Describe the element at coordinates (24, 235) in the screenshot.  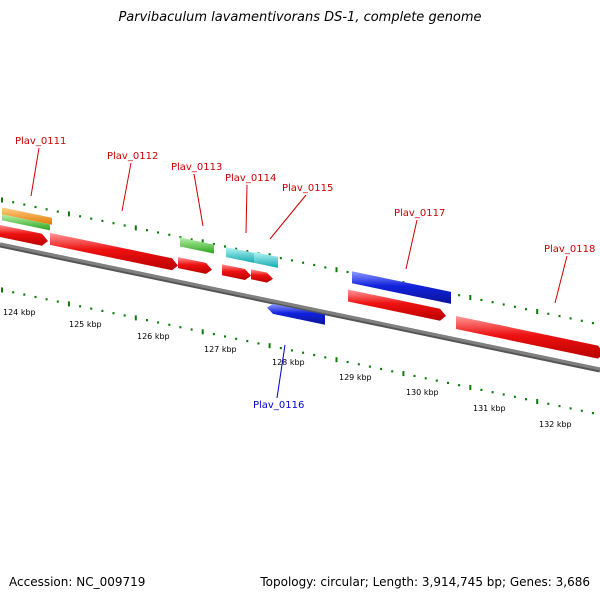
I see `gene-bar-forward` at that location.